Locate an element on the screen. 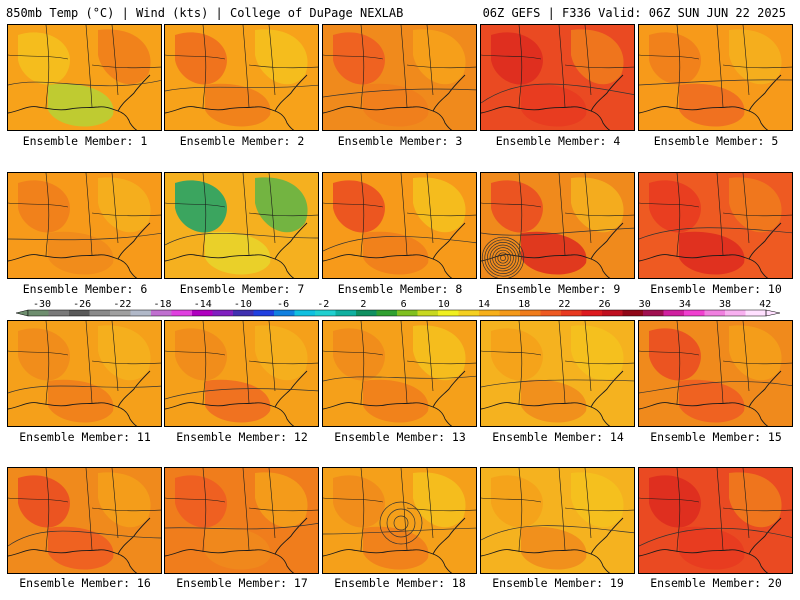  ensemble-member-label: Ensemble Member: 20 is located at coordinates (716, 583).